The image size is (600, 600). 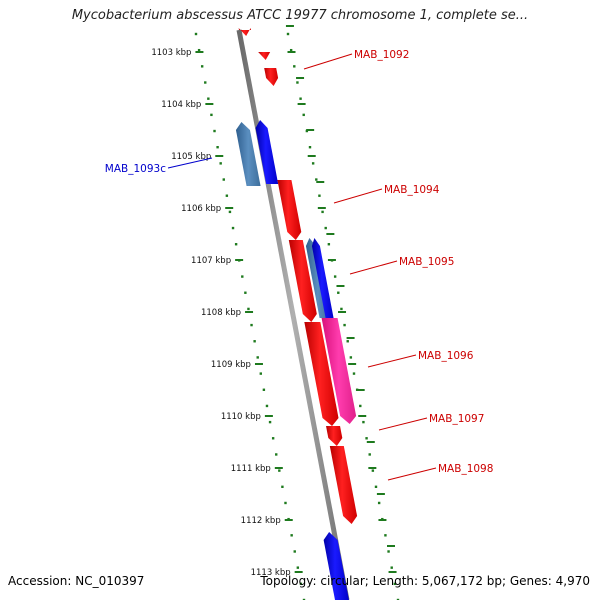 I want to click on tick-label: 1113 kbp, so click(x=271, y=573).